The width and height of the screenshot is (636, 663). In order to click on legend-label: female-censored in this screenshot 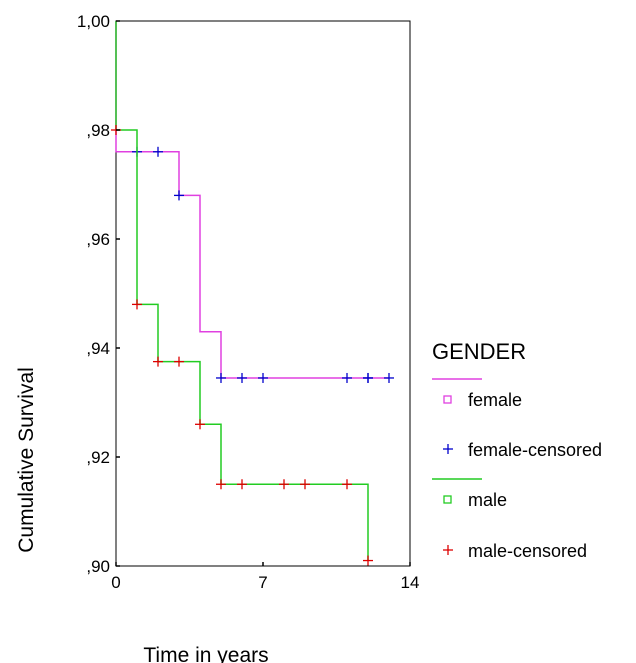, I will do `click(535, 450)`.